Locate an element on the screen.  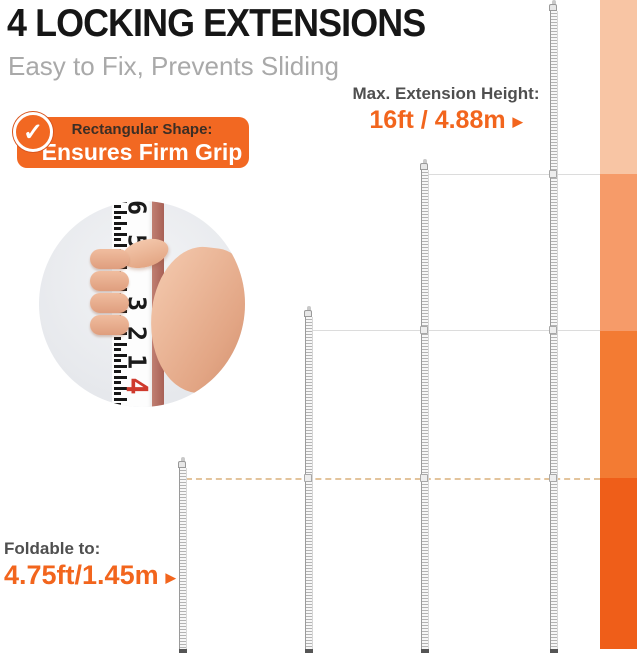
rod-number-red: 4 is located at coordinates (137, 386).